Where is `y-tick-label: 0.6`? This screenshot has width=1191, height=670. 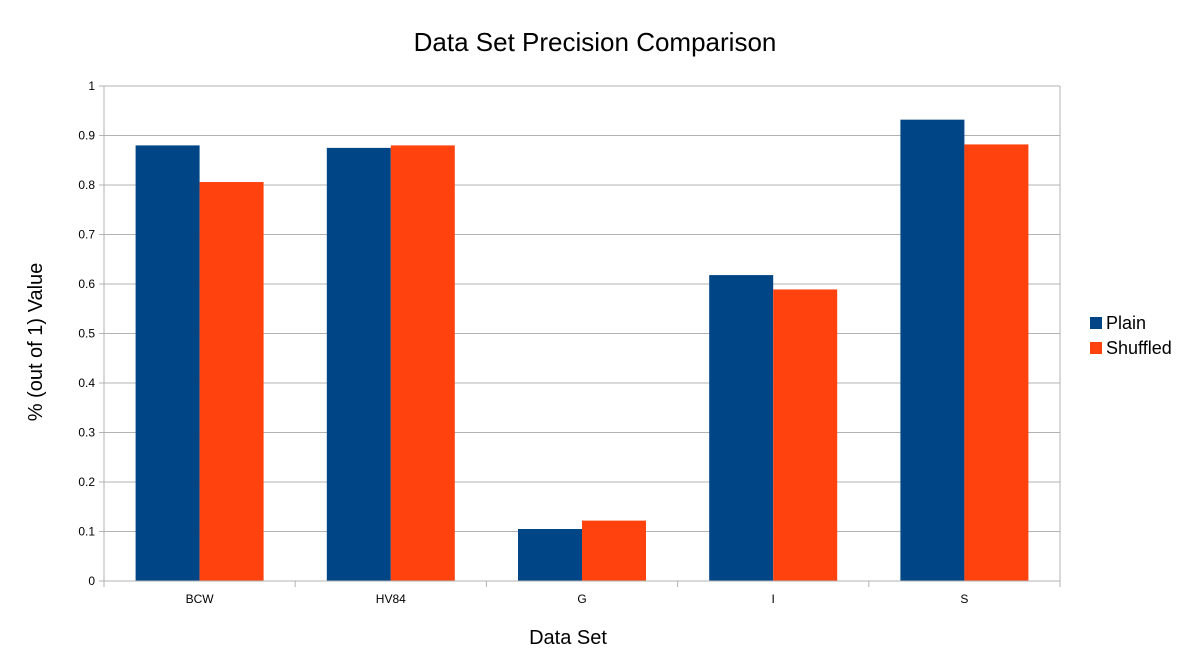 y-tick-label: 0.6 is located at coordinates (86, 284).